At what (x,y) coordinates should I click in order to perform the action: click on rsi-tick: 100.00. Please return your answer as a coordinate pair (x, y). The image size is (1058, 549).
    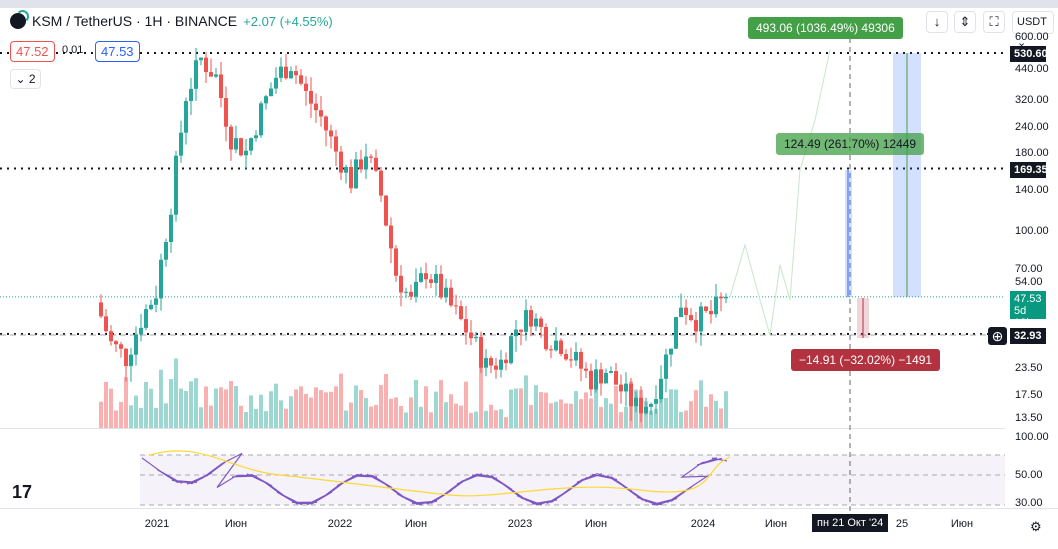
    Looking at the image, I should click on (1032, 437).